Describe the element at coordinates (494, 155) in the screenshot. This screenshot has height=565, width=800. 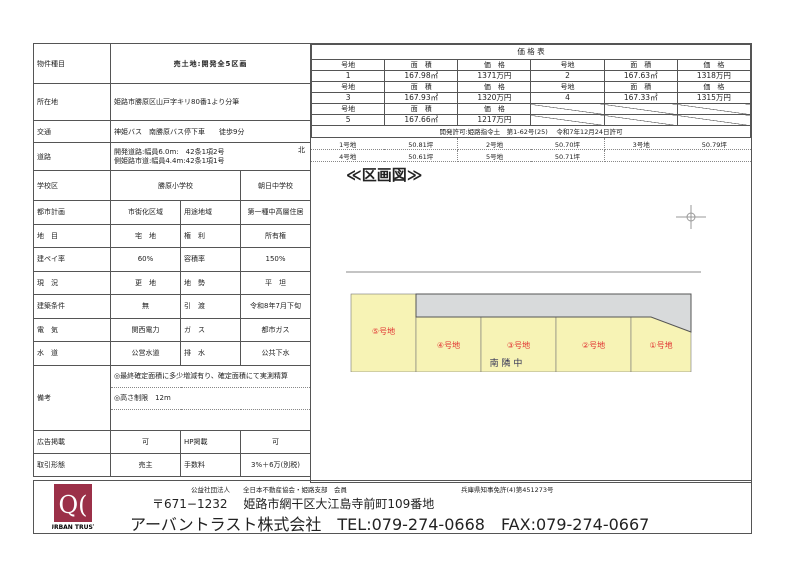
I see `tsubo-lot: 5号地` at that location.